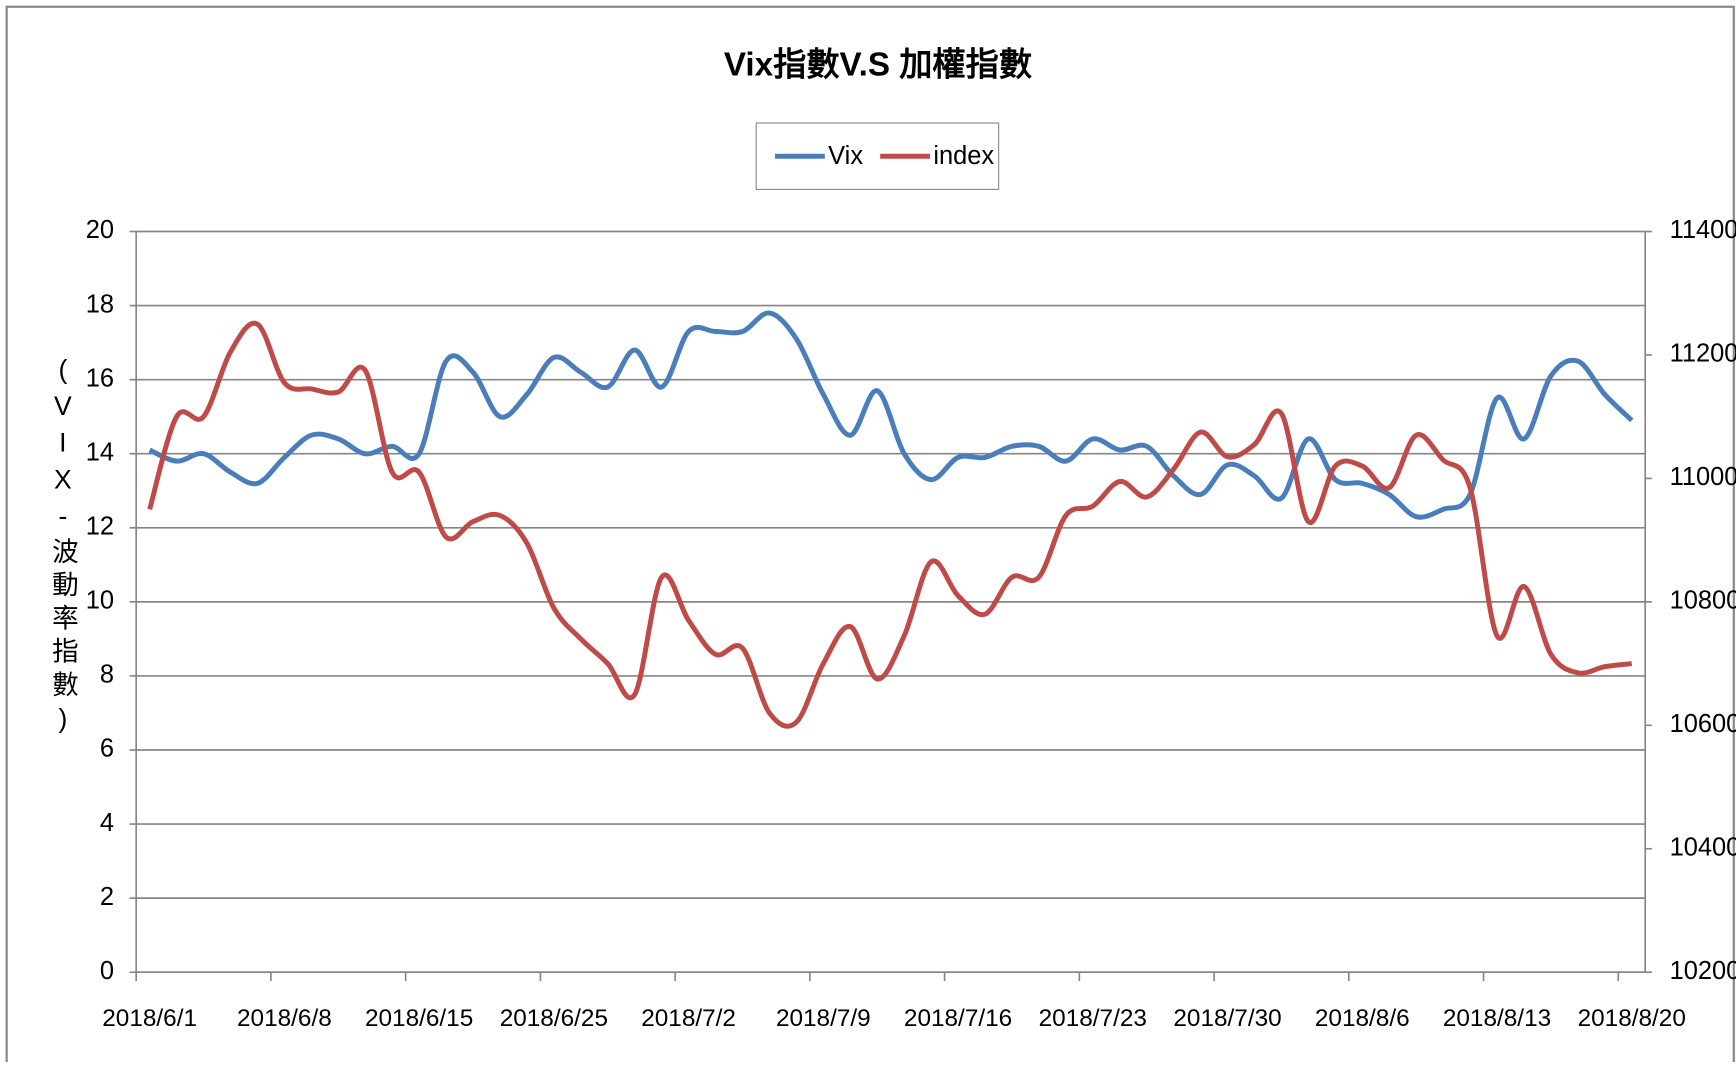 This screenshot has width=1736, height=1066. Describe the element at coordinates (107, 823) in the screenshot. I see `y-tick-label: 4` at that location.